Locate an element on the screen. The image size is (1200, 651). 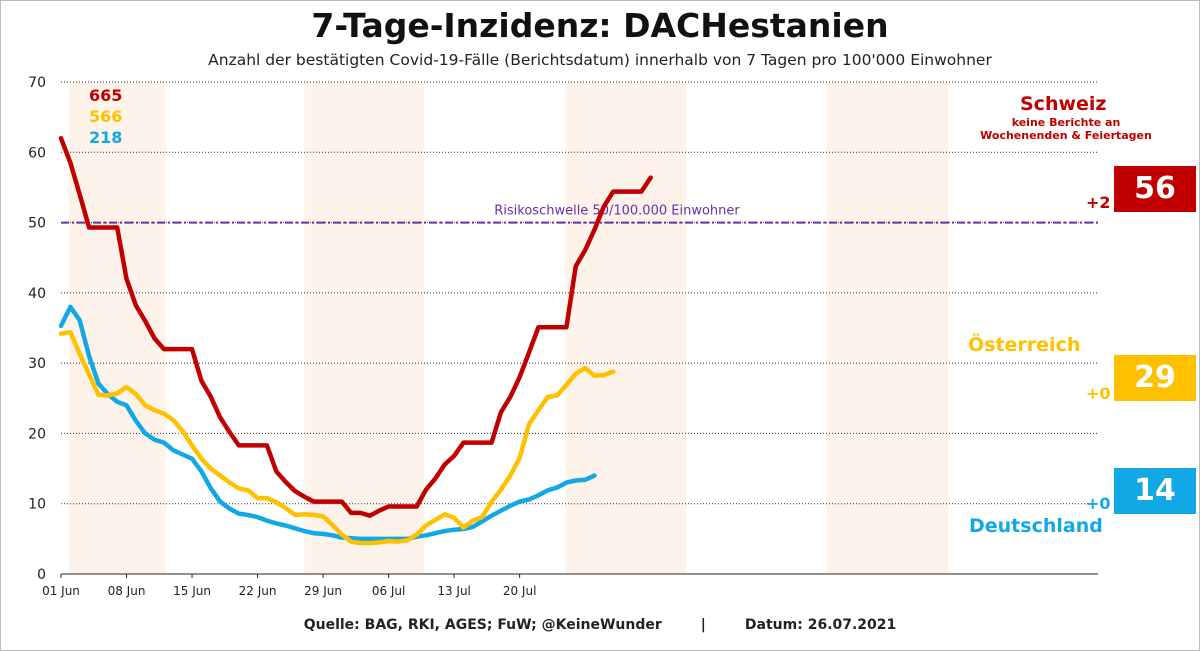
series-name-oesterreich: Österreich is located at coordinates (1024, 345).